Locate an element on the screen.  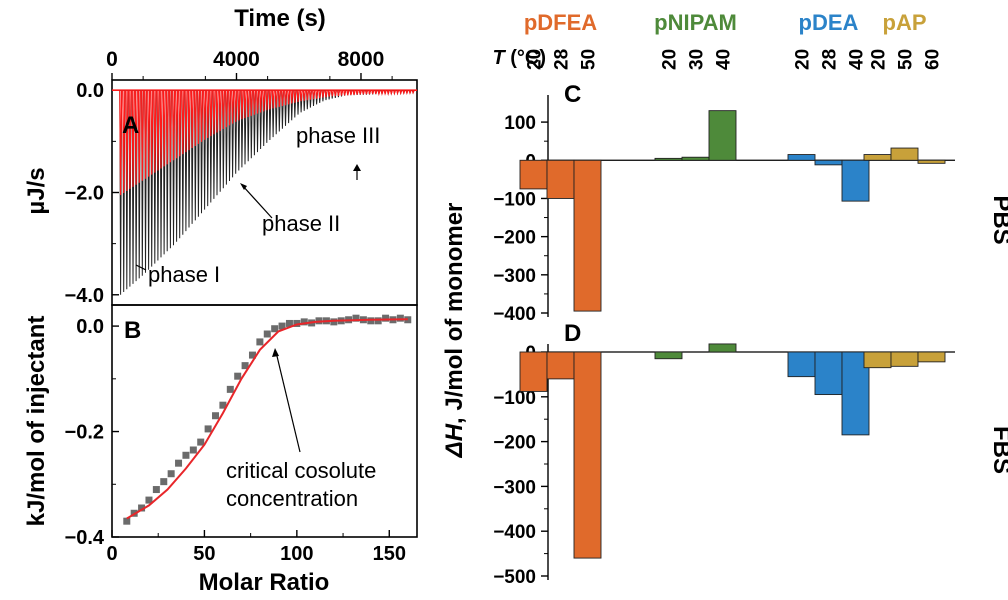
panel-b-x-tick-label: 0 is located at coordinates (111, 554).